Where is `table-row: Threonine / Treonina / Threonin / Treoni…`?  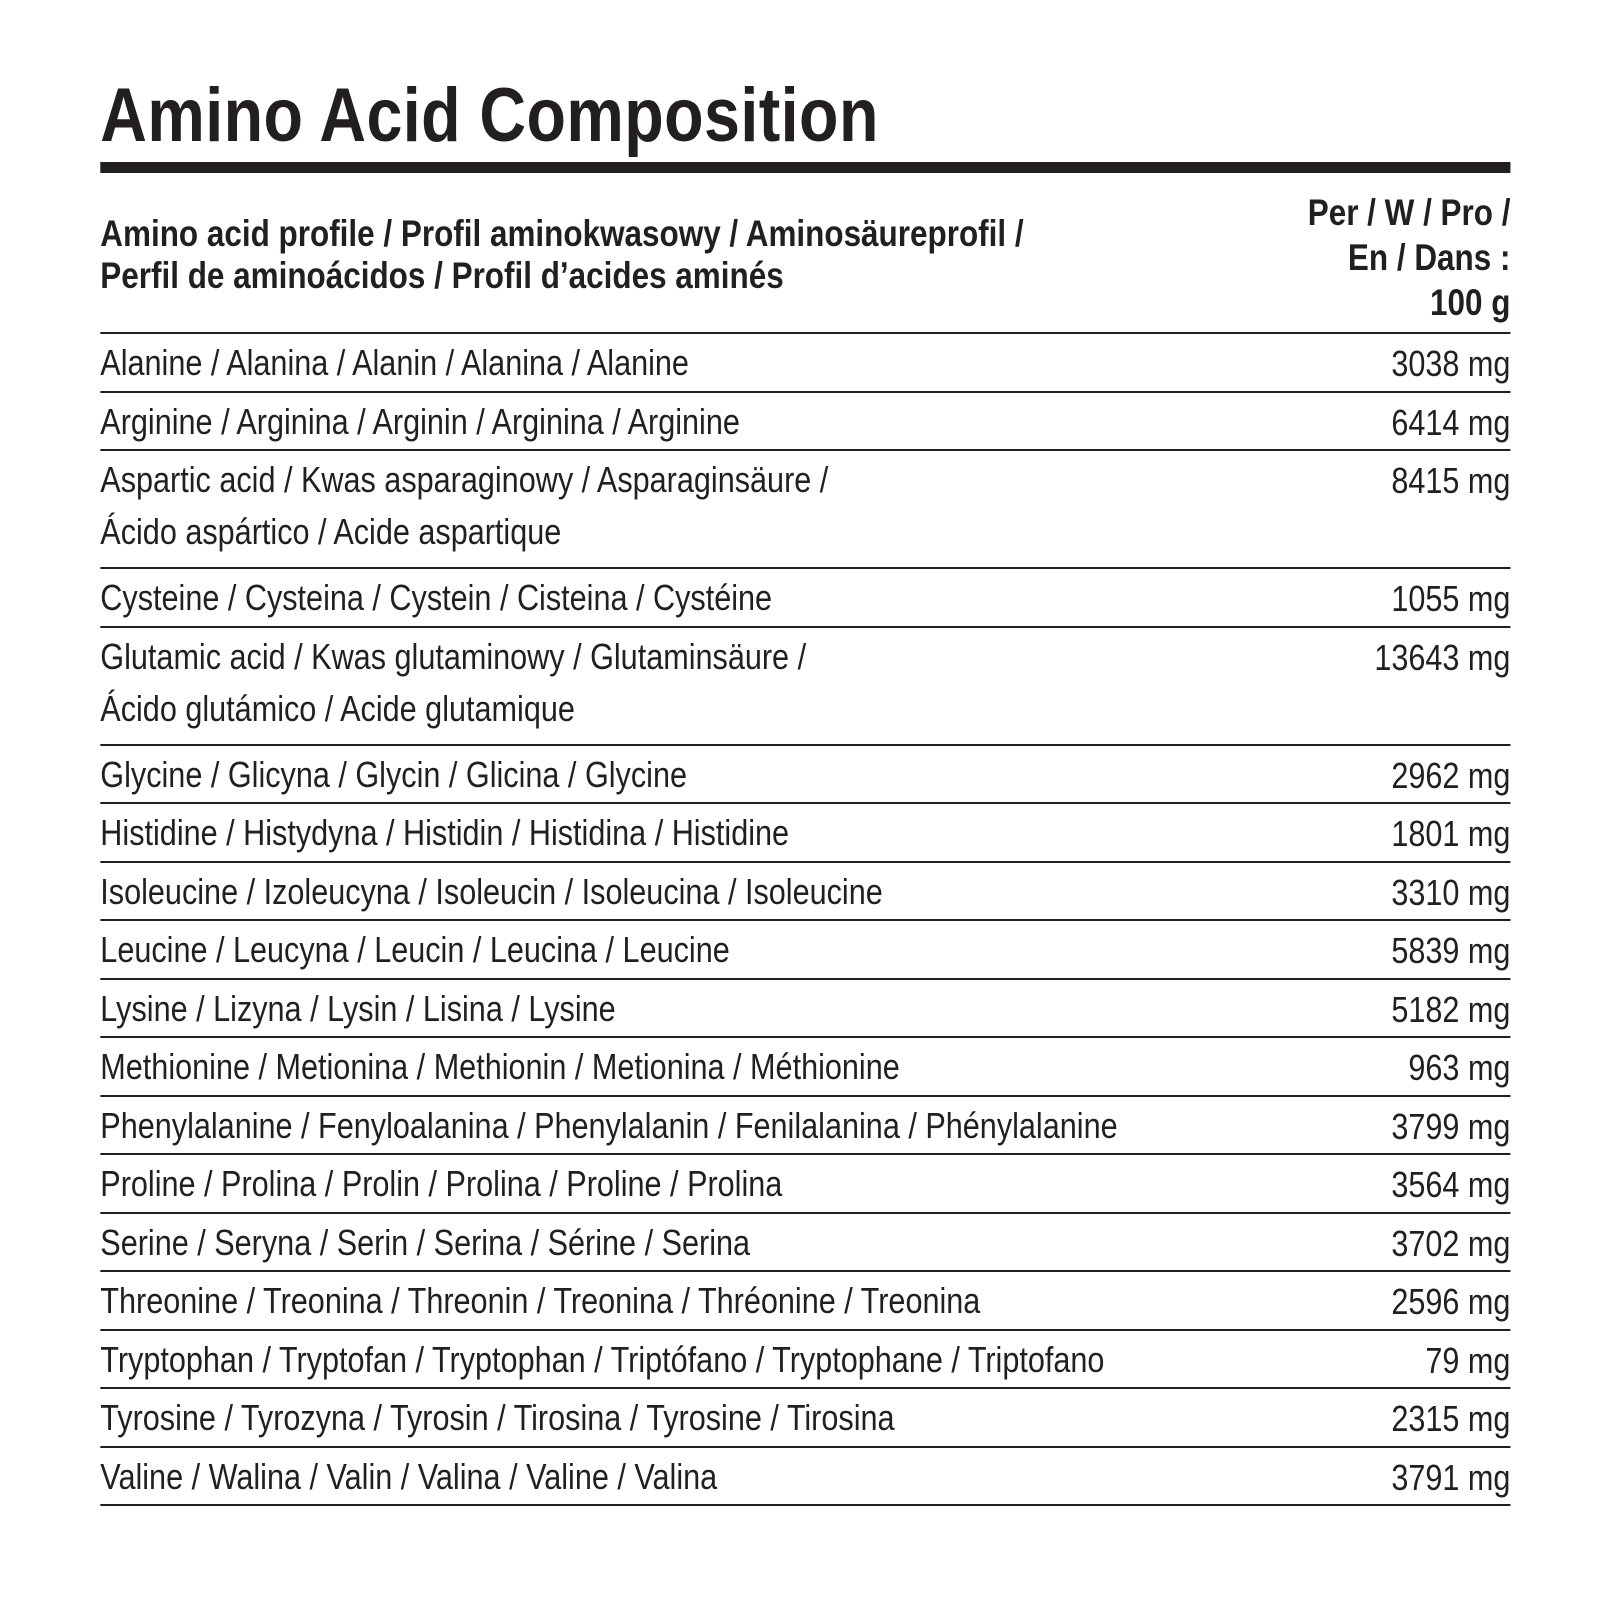 table-row: Threonine / Treonina / Threonin / Treoni… is located at coordinates (805, 1301).